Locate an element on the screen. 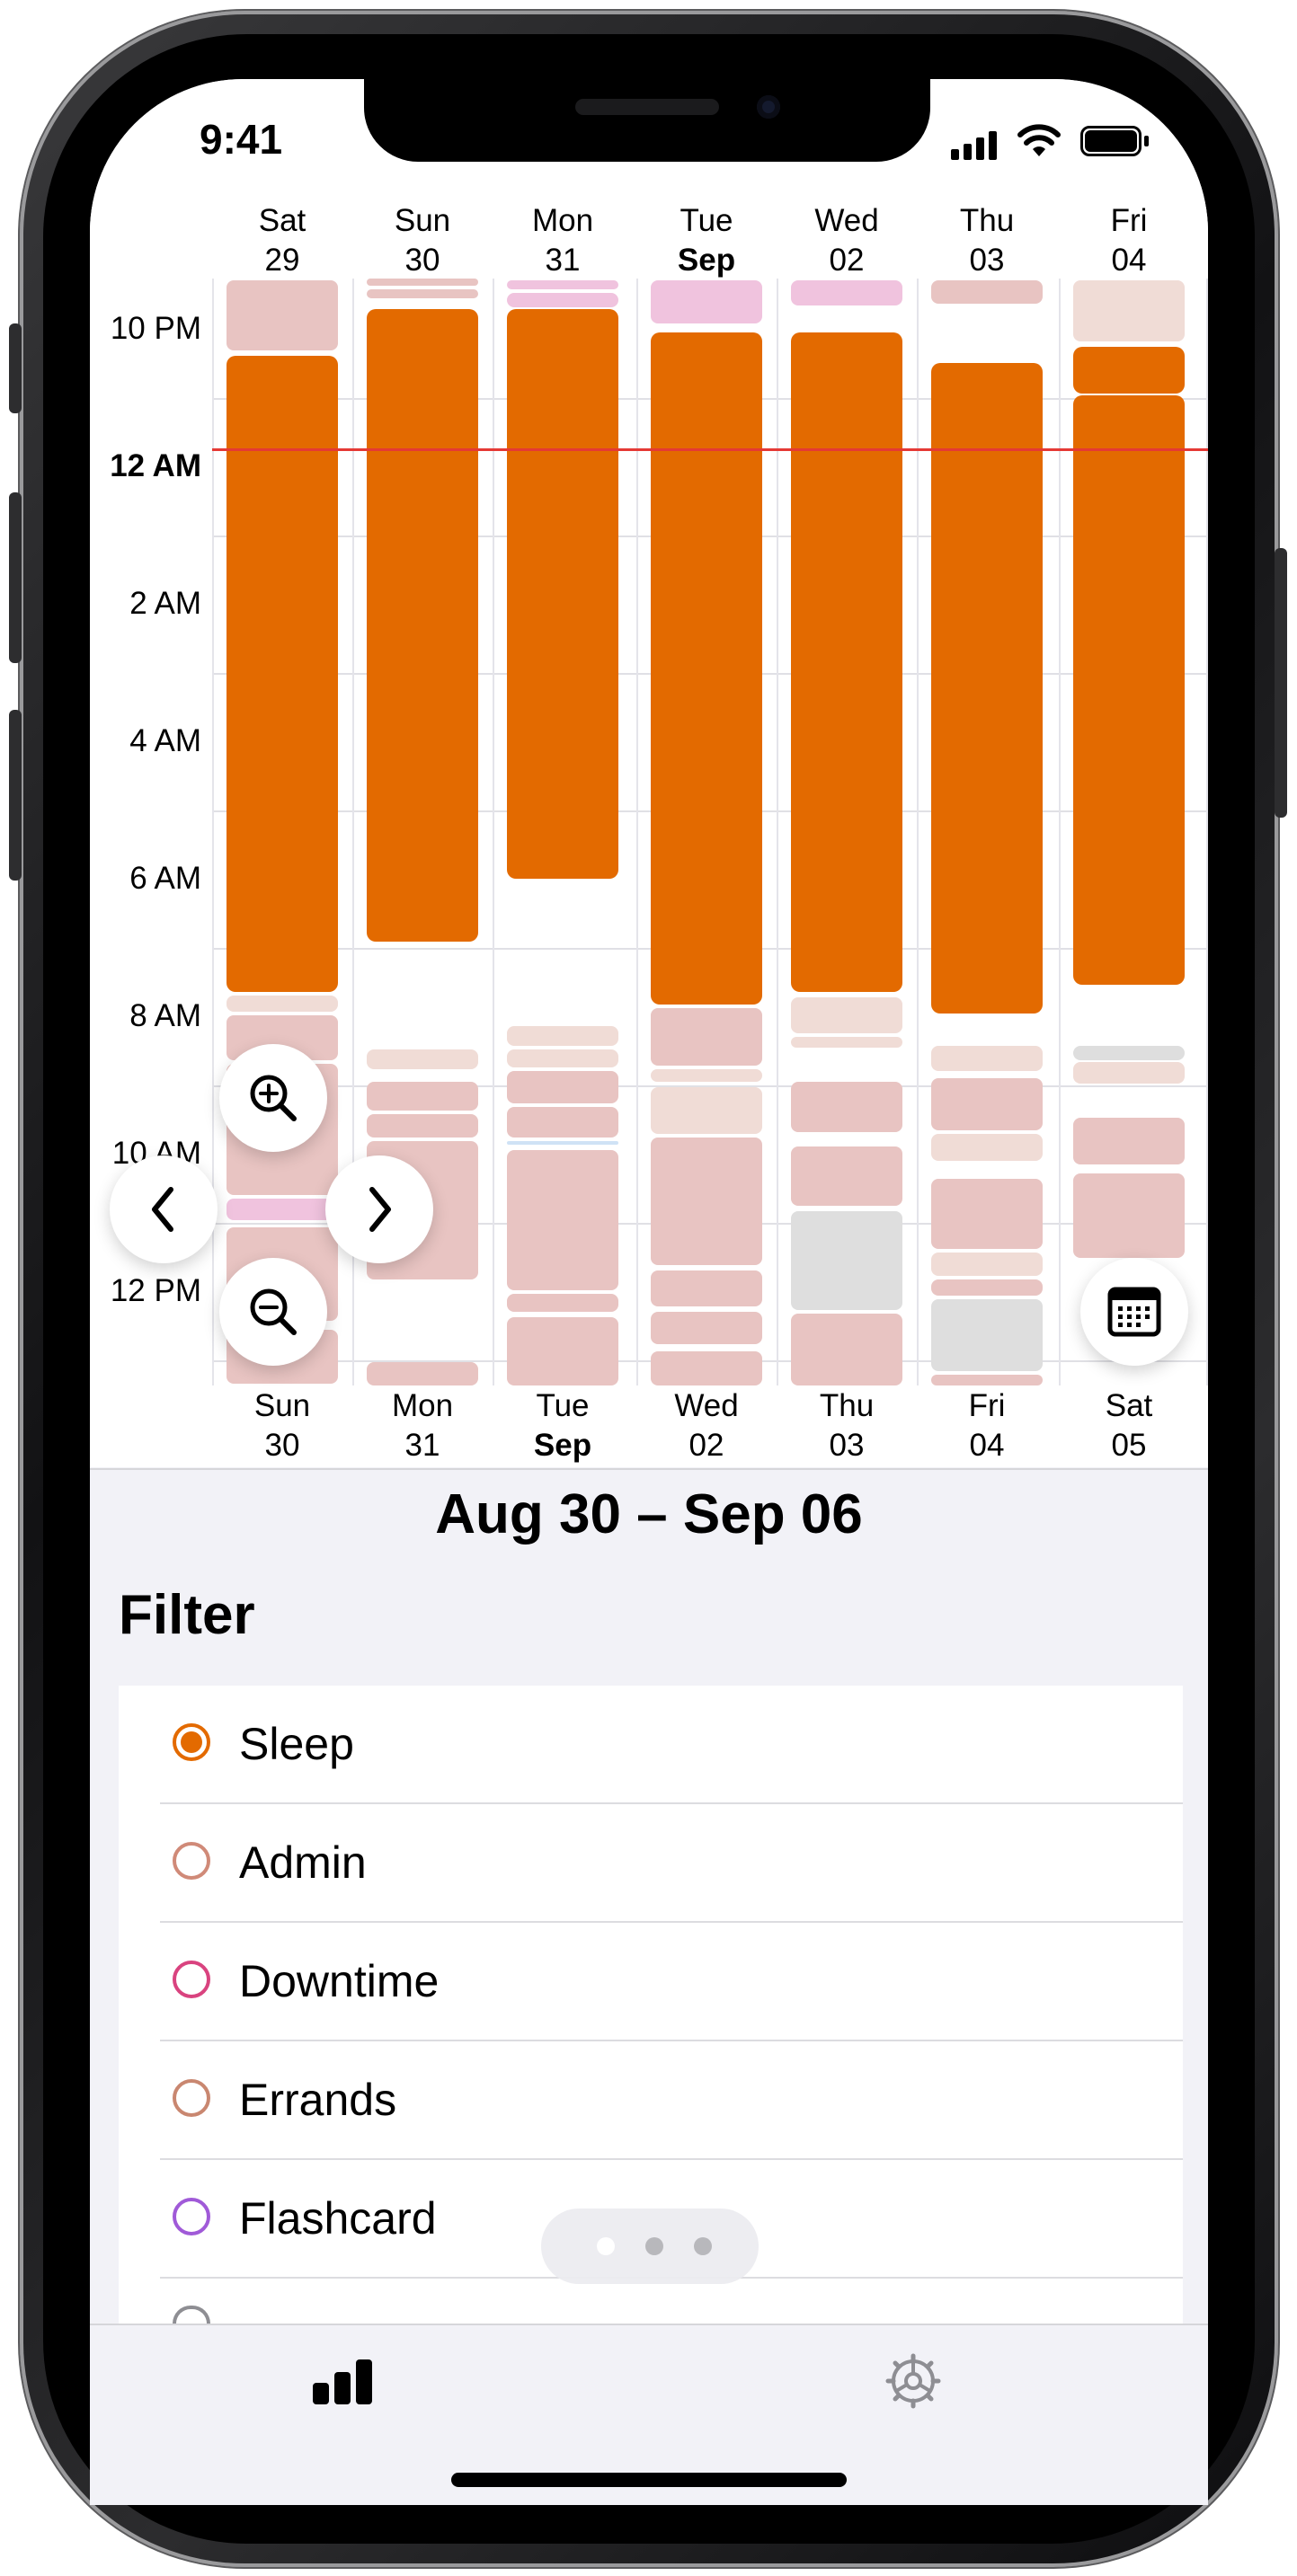  hour-label: 2 AM is located at coordinates (165, 604).